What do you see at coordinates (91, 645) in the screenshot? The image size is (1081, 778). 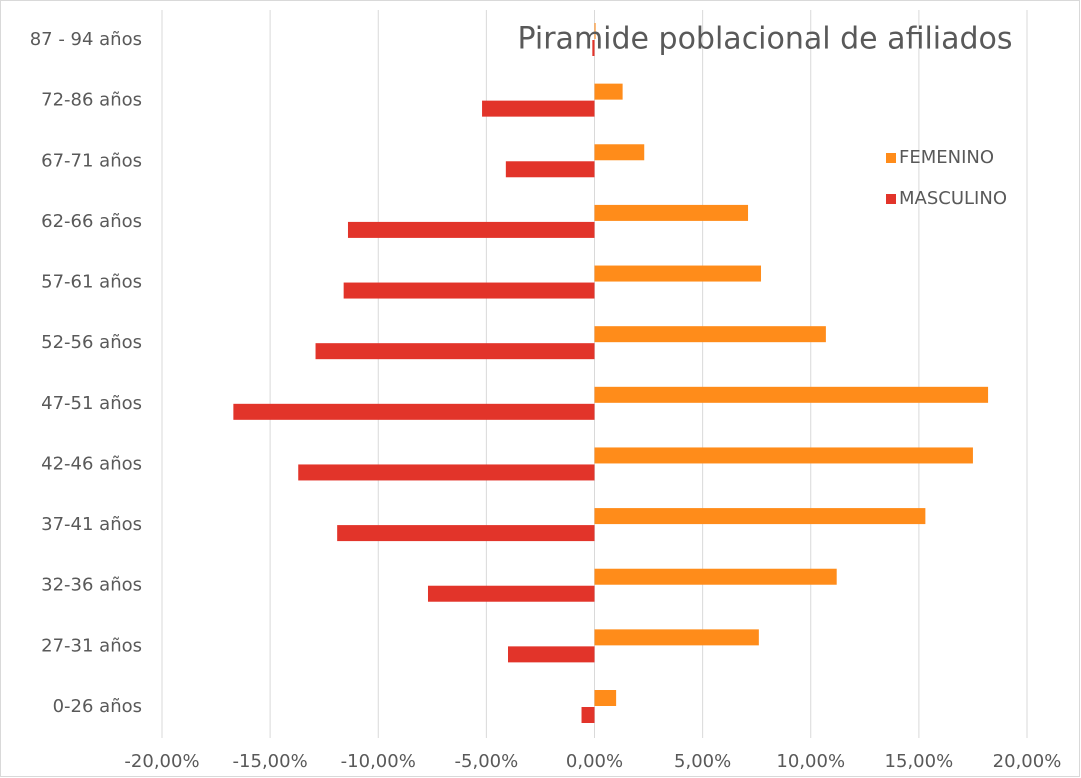 I see `y-tick-label: 27-31 años` at bounding box center [91, 645].